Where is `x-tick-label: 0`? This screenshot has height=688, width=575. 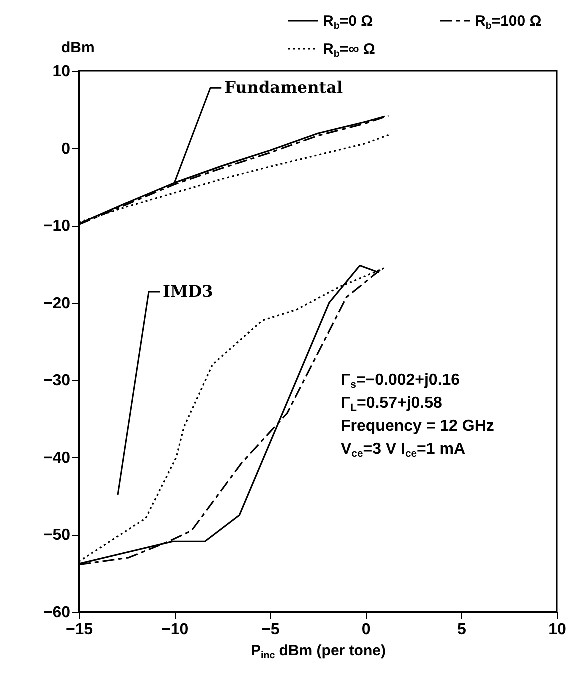
x-tick-label: 0 is located at coordinates (366, 630).